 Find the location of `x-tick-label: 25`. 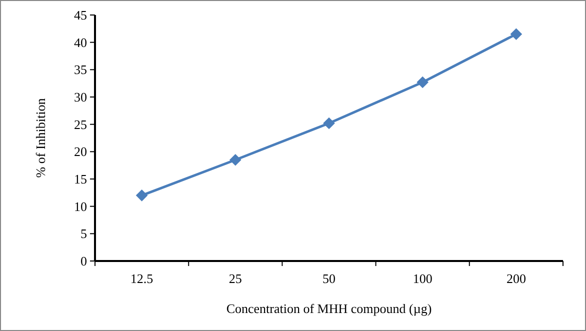

x-tick-label: 25 is located at coordinates (235, 278).